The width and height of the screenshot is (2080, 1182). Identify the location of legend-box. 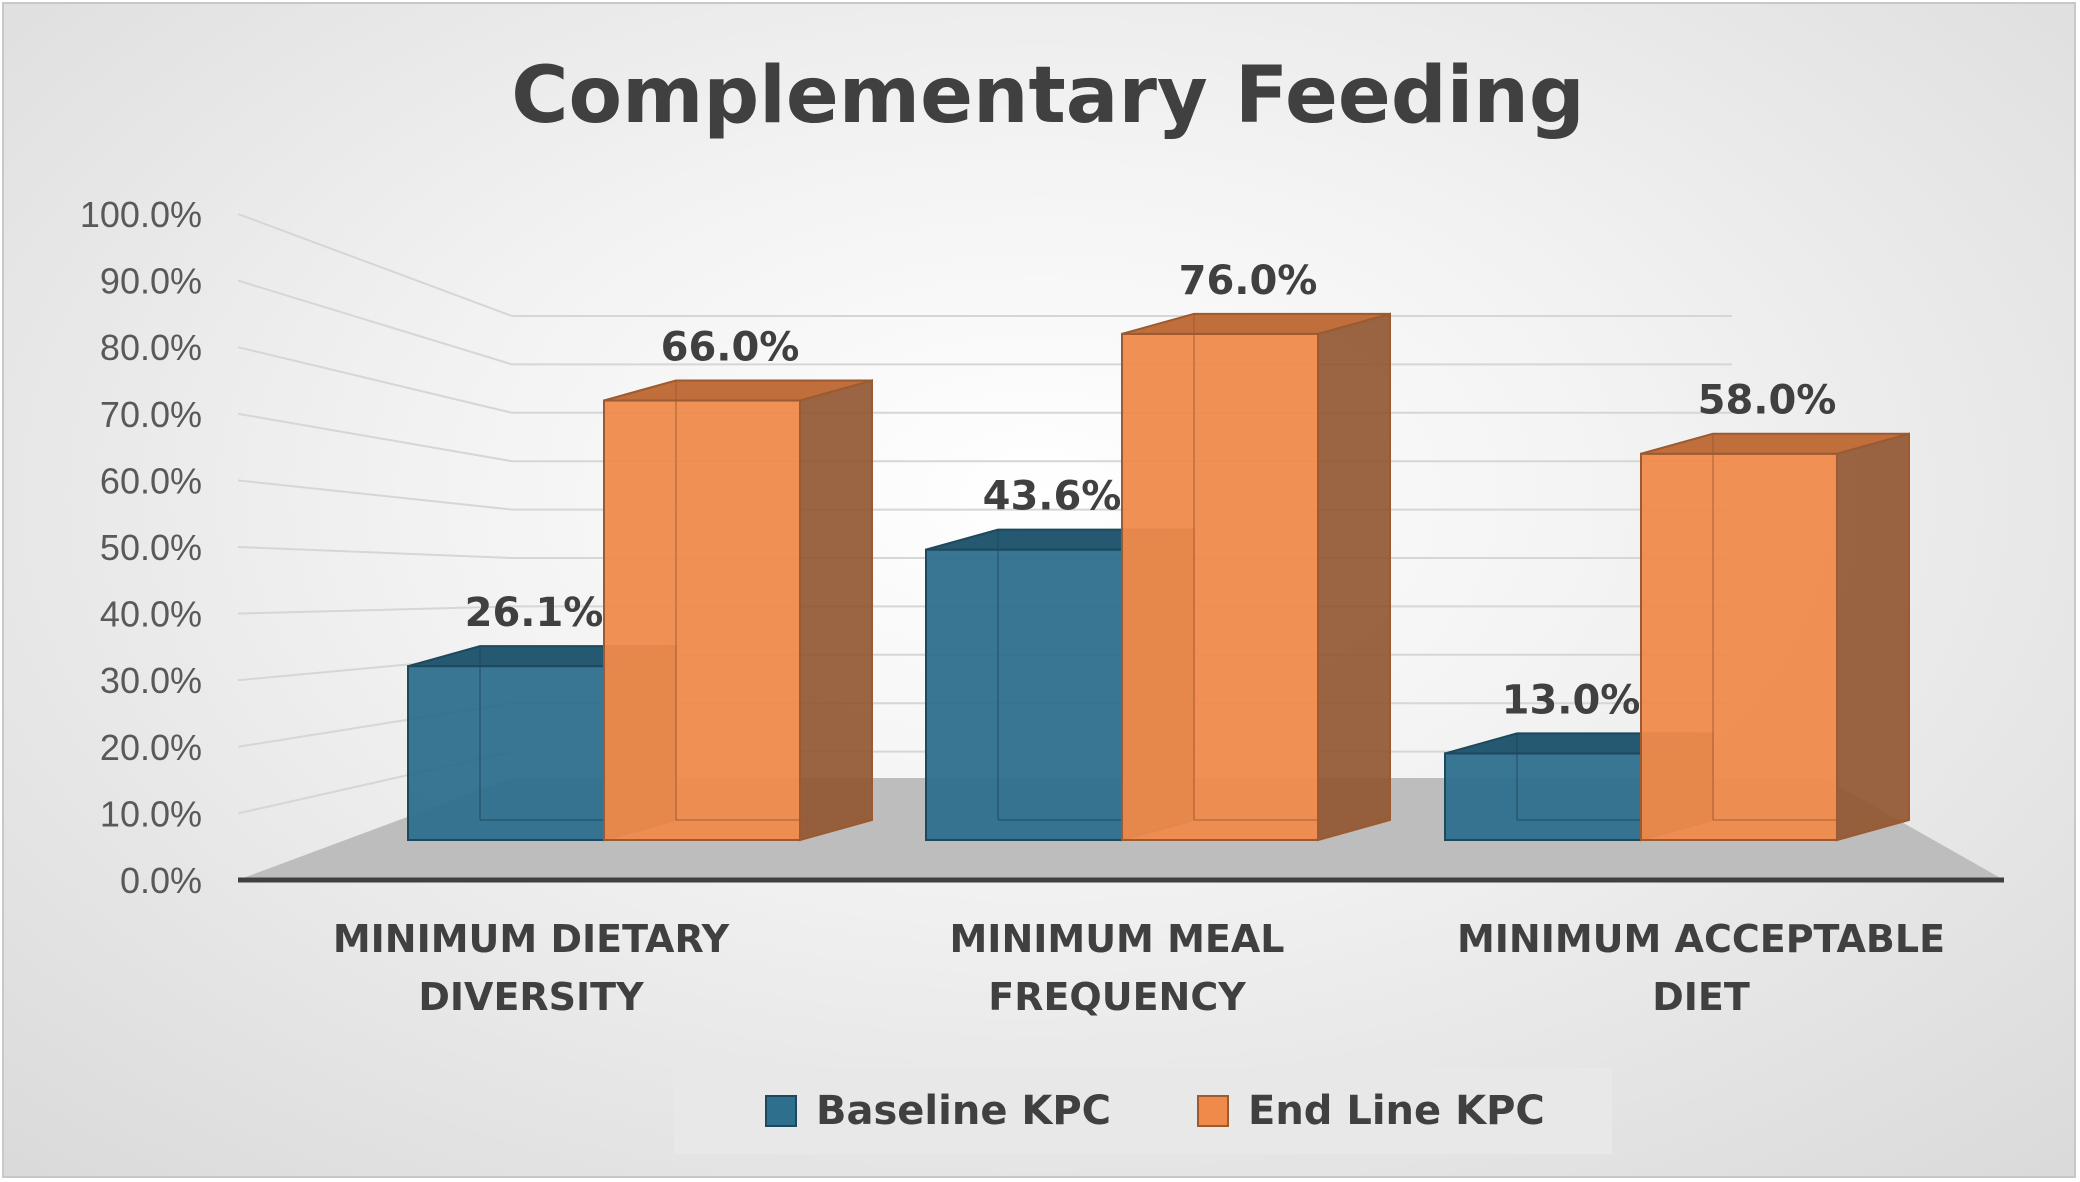
(1143, 1111).